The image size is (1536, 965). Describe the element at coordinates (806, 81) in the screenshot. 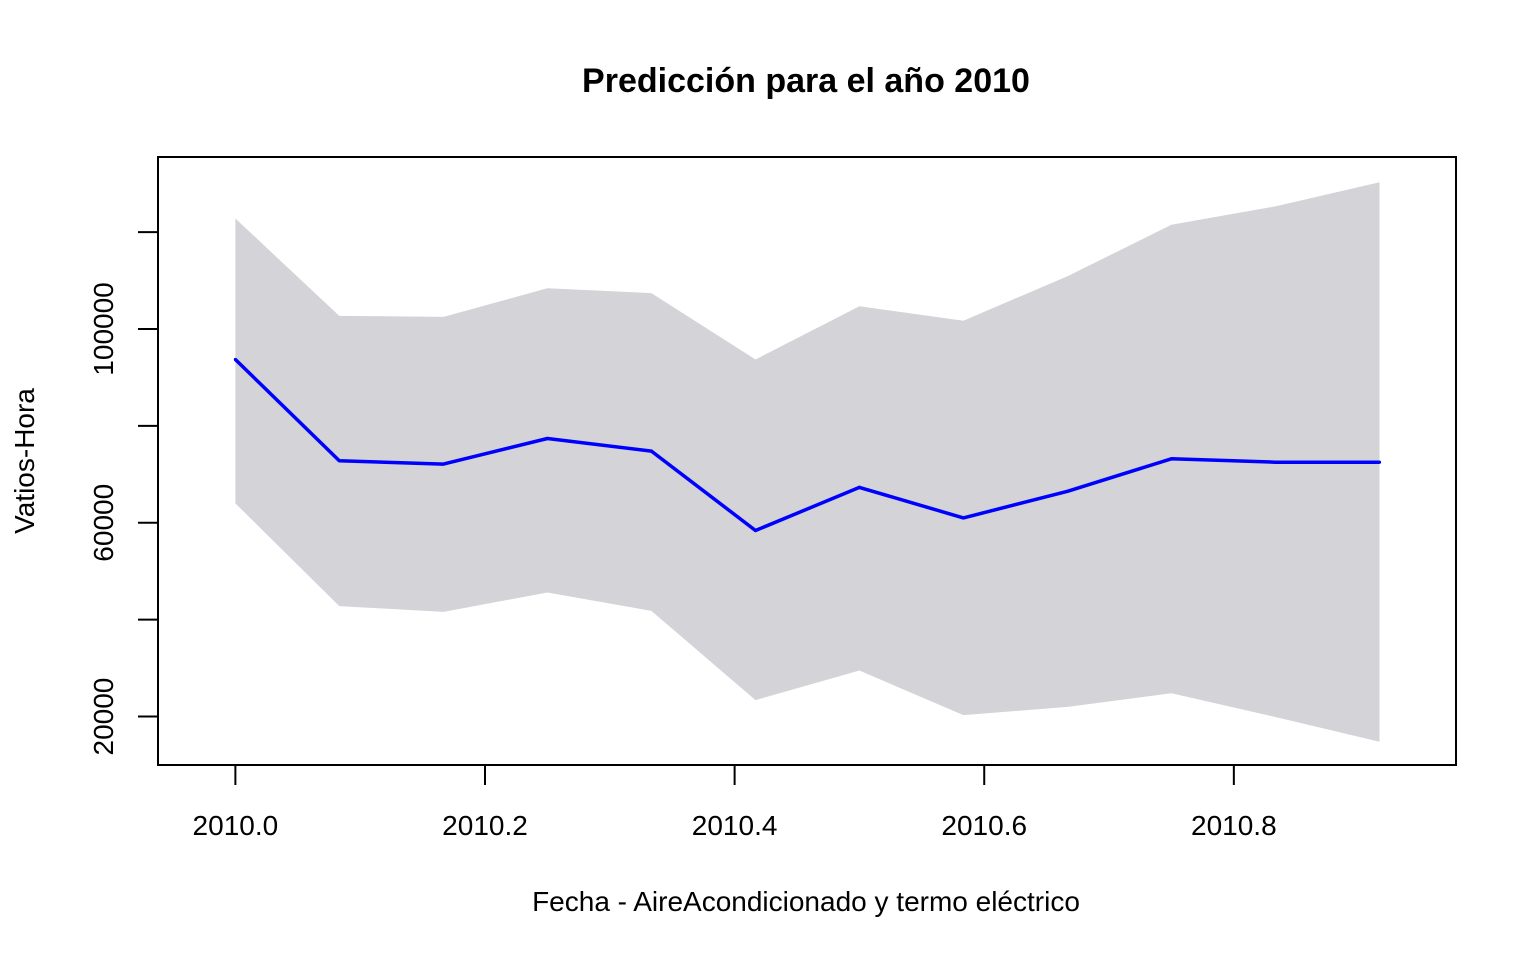

I see `chart-title: Predicción para el año 2010` at that location.